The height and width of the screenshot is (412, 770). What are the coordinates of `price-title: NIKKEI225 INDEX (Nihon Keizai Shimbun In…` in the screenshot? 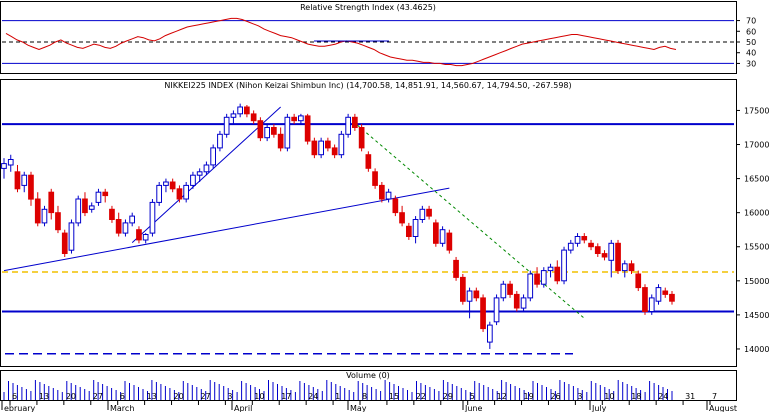 It's located at (367, 85).